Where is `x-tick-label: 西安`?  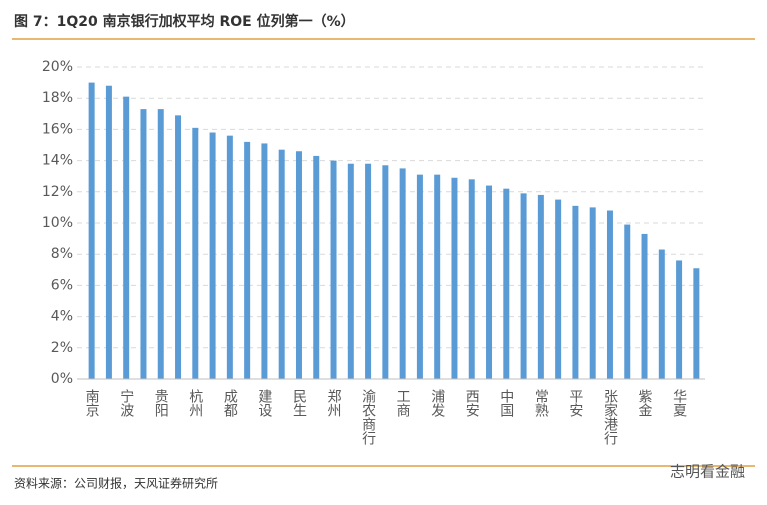
x-tick-label: 西安 is located at coordinates (472, 403).